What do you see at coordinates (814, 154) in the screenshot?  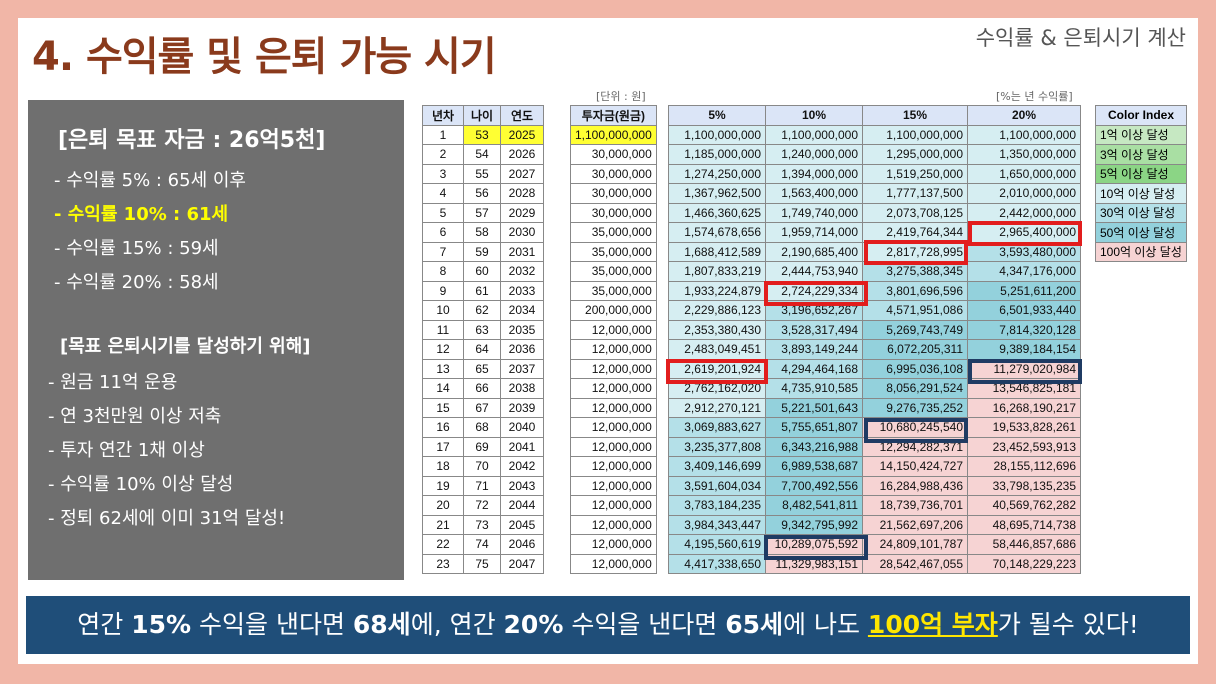 I see `table-cell: 1,240,000,000` at bounding box center [814, 154].